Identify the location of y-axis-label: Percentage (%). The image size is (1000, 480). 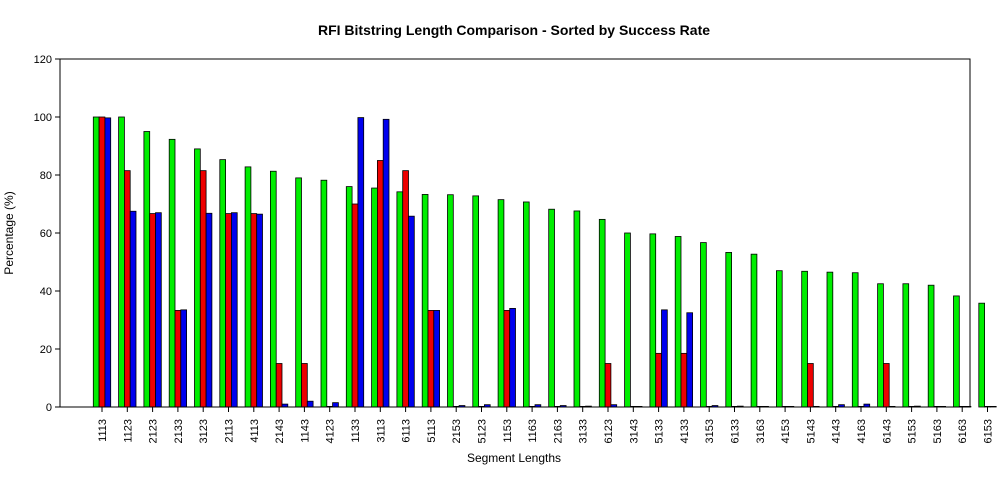
(9, 232).